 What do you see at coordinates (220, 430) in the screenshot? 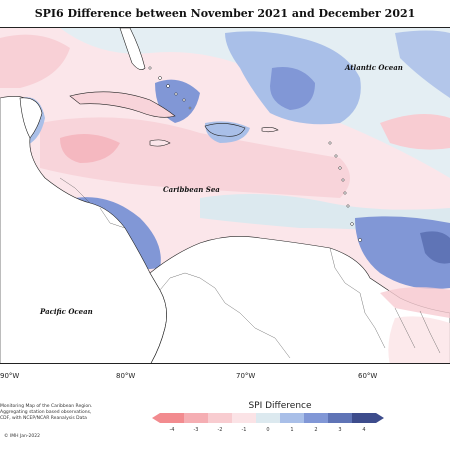
I see `legend-tick-label: -2` at bounding box center [220, 430].